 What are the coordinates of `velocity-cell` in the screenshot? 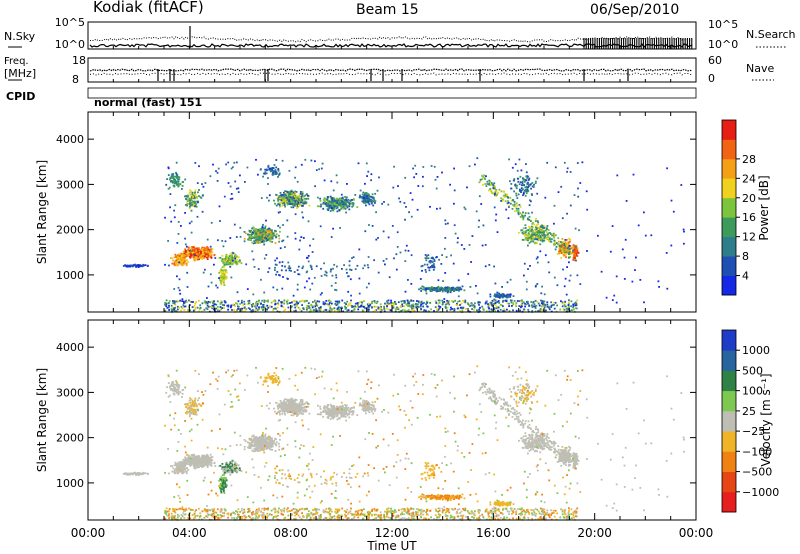 It's located at (207, 467).